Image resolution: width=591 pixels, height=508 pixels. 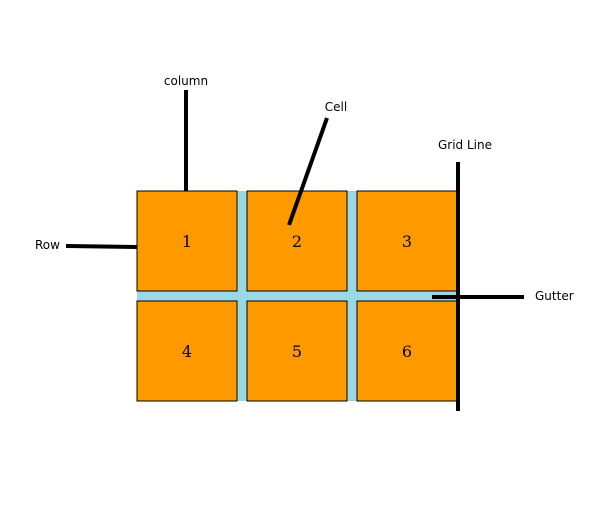 I want to click on cell-number-6: 6, so click(x=407, y=351).